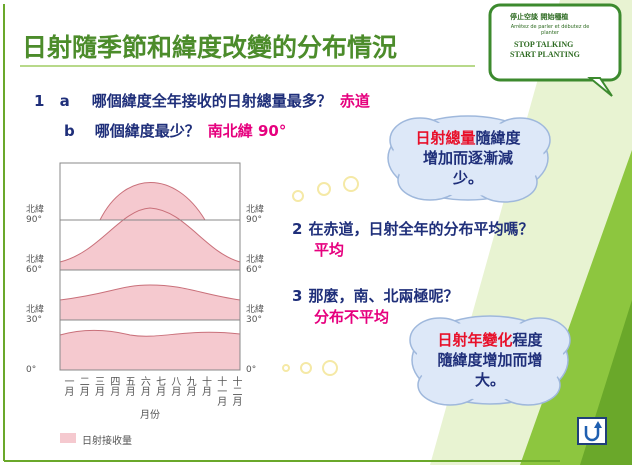  Describe the element at coordinates (67, 386) in the screenshot. I see `month-label: 一月` at that location.